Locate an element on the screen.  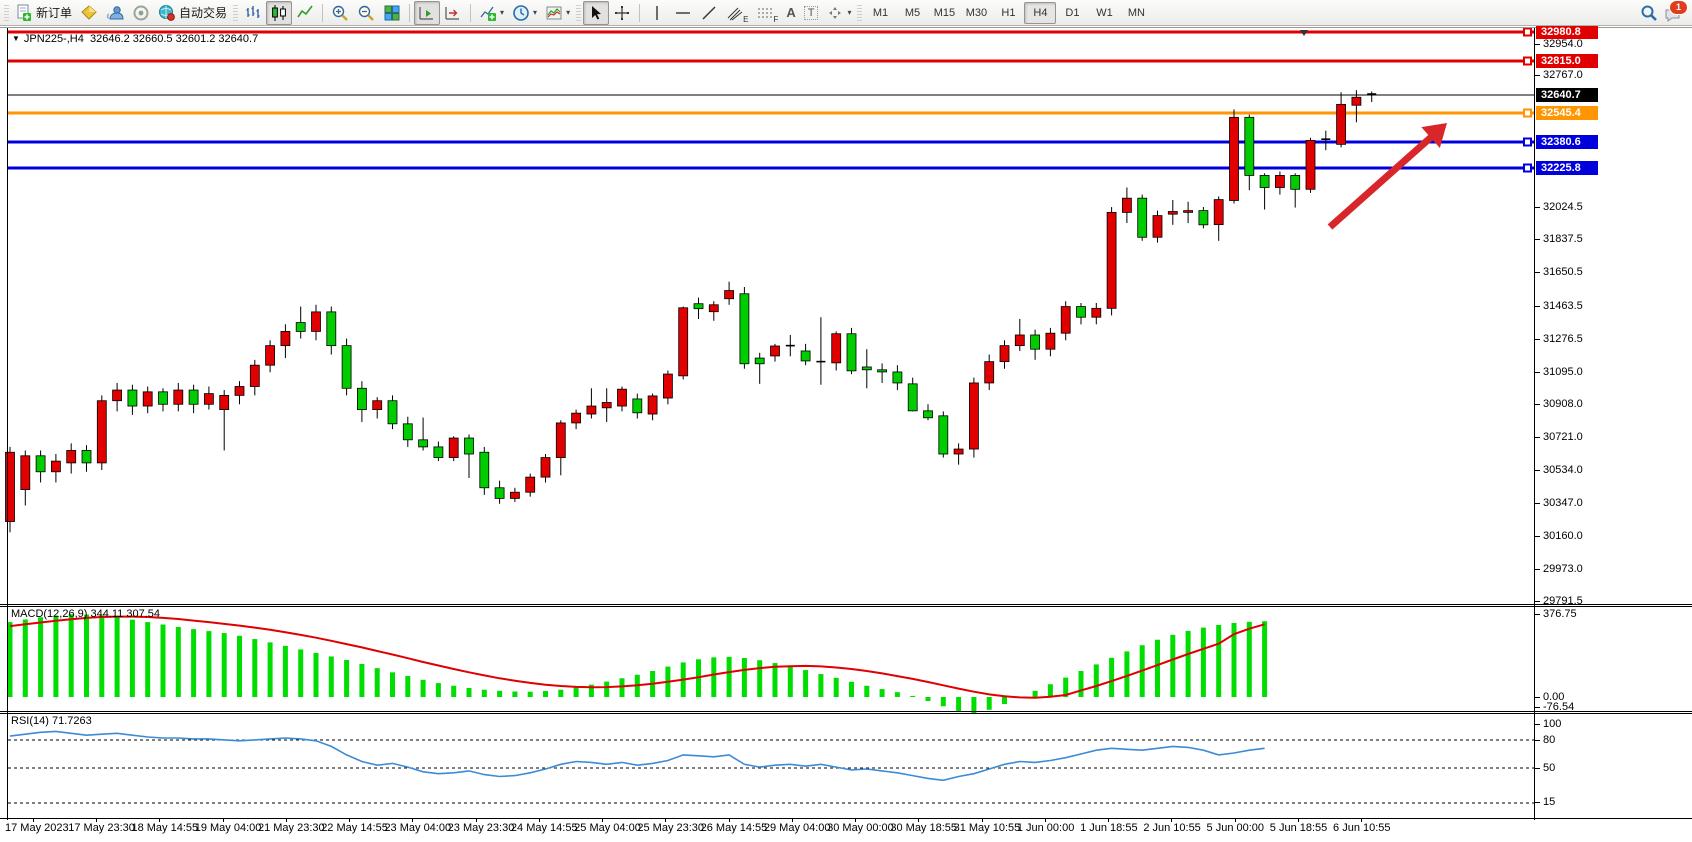
rsi-separator-top is located at coordinates (846, 711).